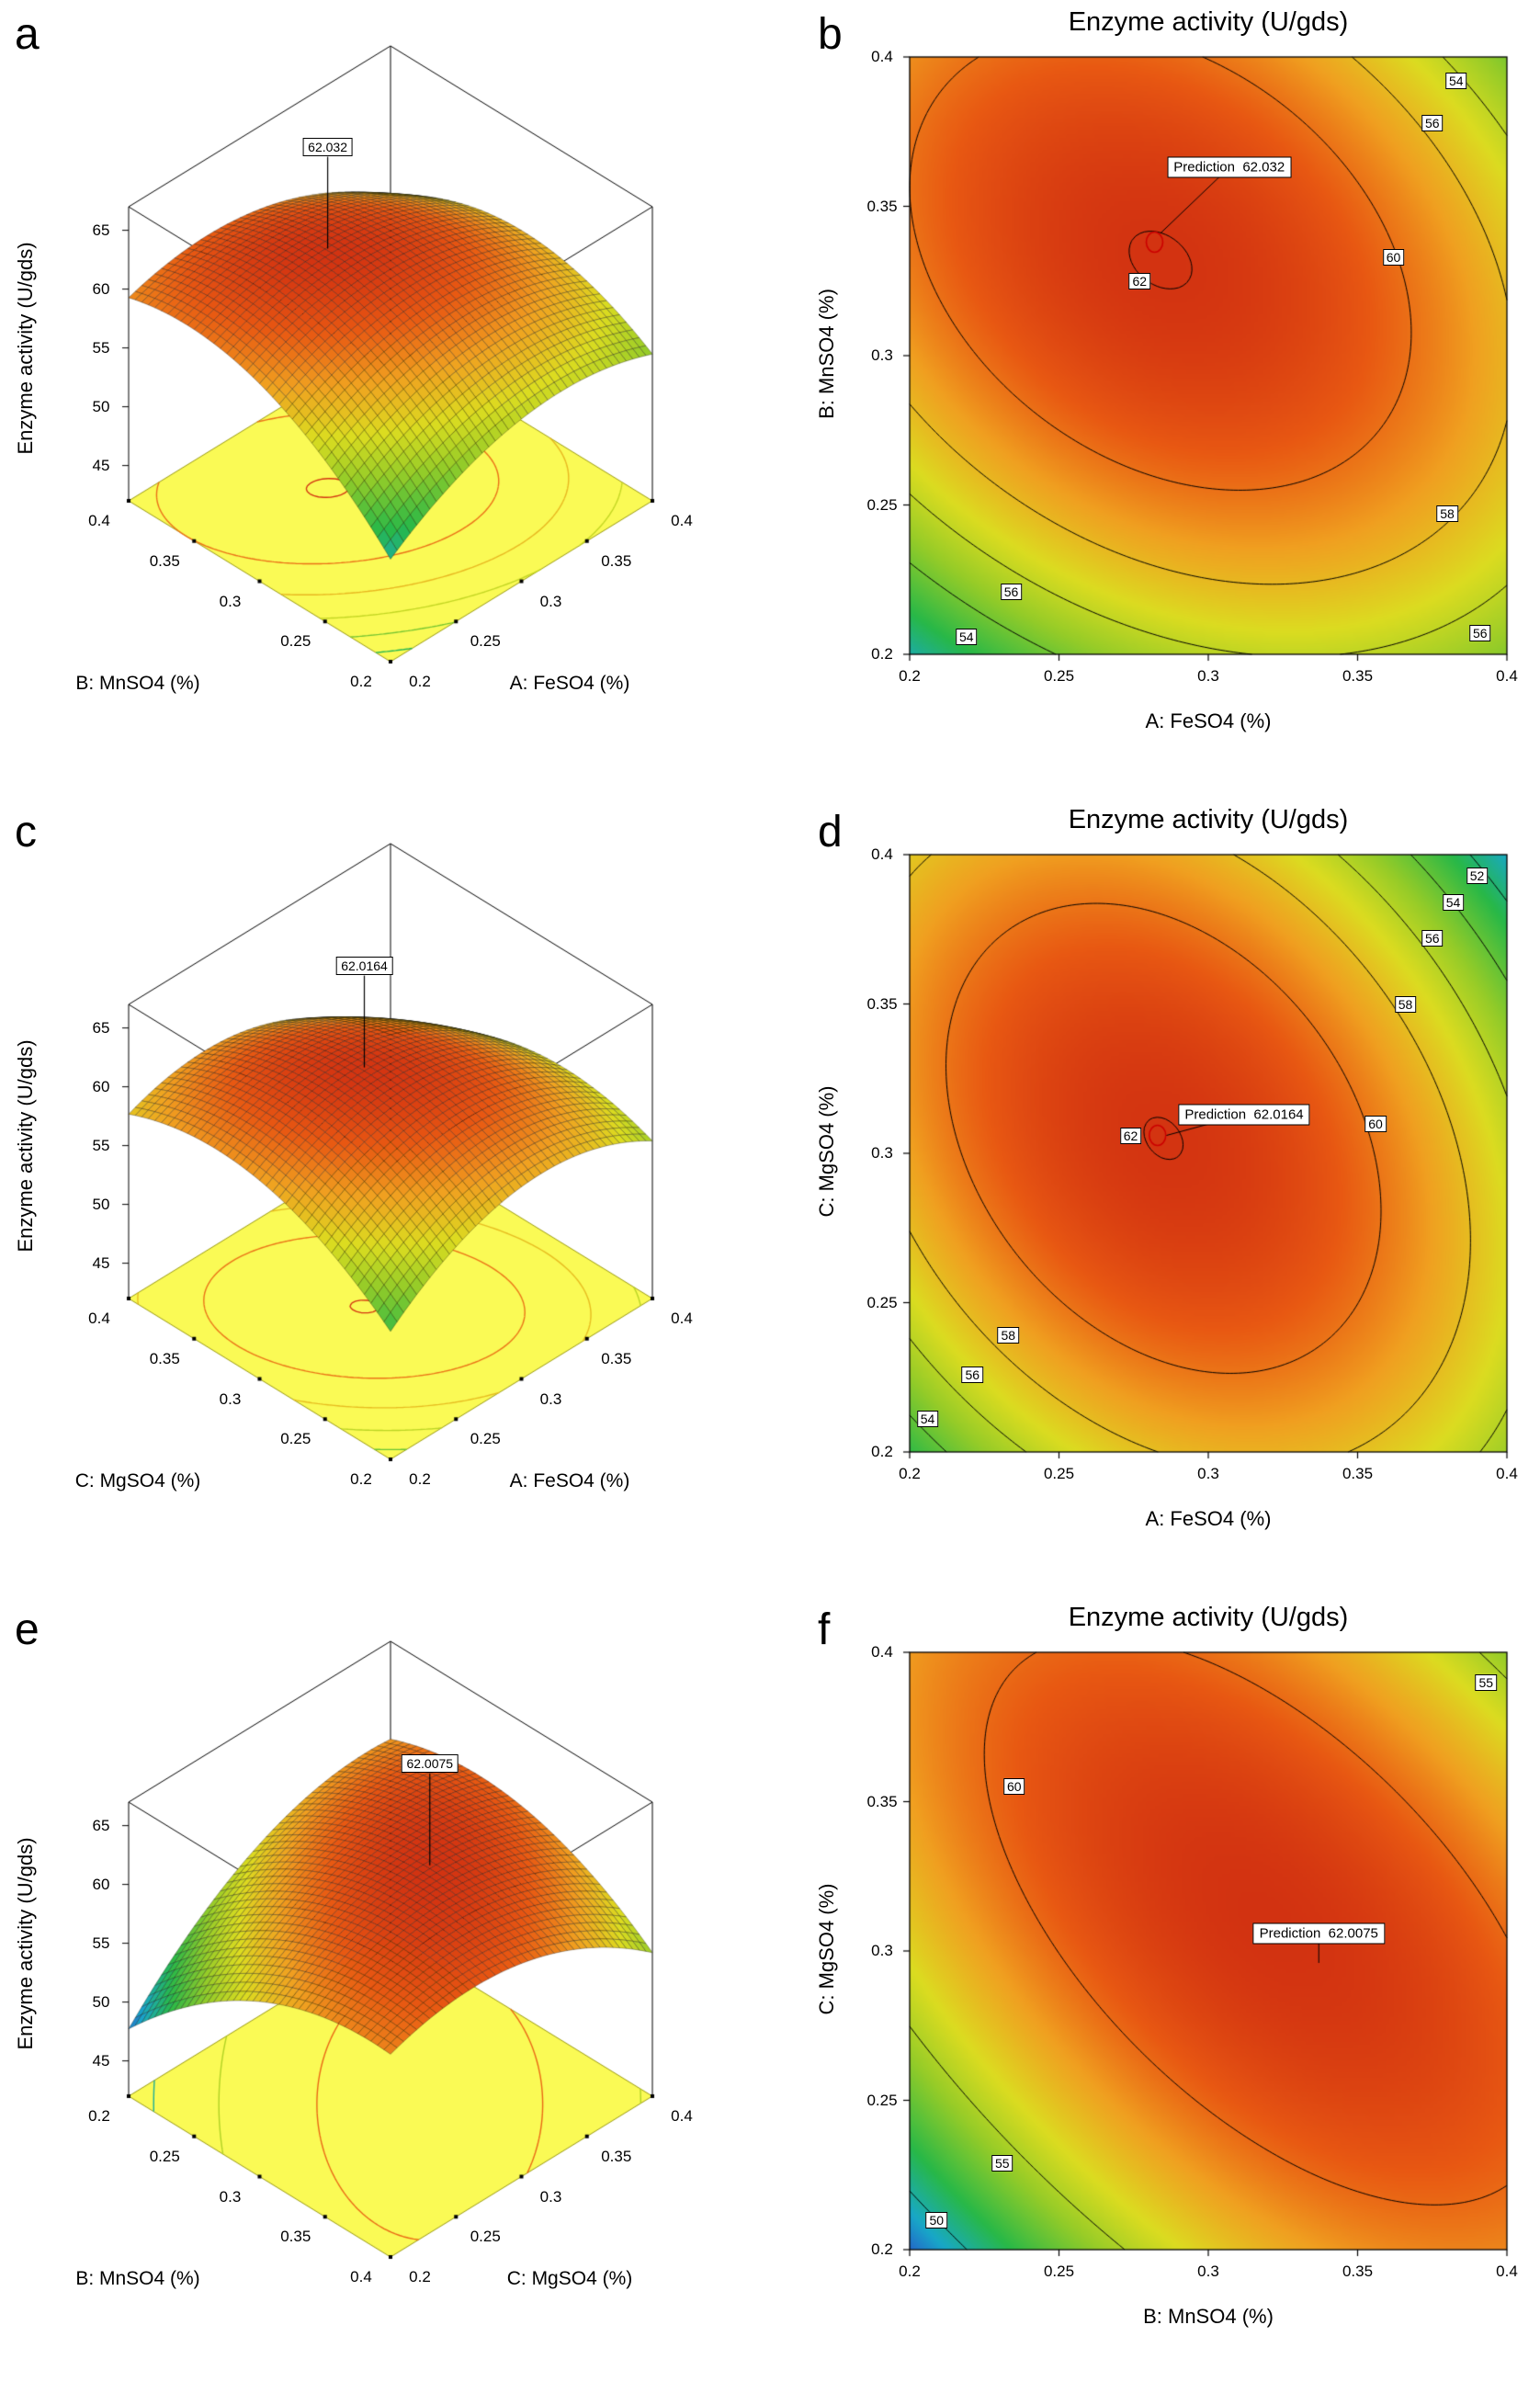 The width and height of the screenshot is (1540, 2393). I want to click on contour-label: 50, so click(936, 2220).